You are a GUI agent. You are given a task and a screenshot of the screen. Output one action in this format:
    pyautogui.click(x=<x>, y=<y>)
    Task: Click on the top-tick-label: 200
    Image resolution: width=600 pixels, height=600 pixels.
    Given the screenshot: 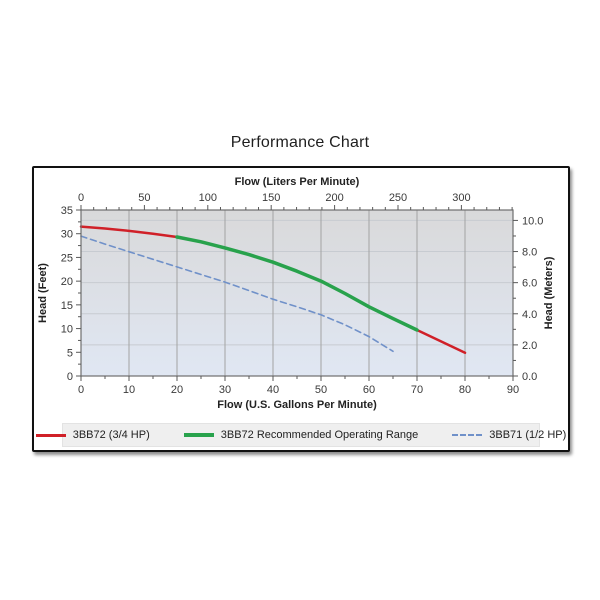 What is the action you would take?
    pyautogui.click(x=334, y=198)
    